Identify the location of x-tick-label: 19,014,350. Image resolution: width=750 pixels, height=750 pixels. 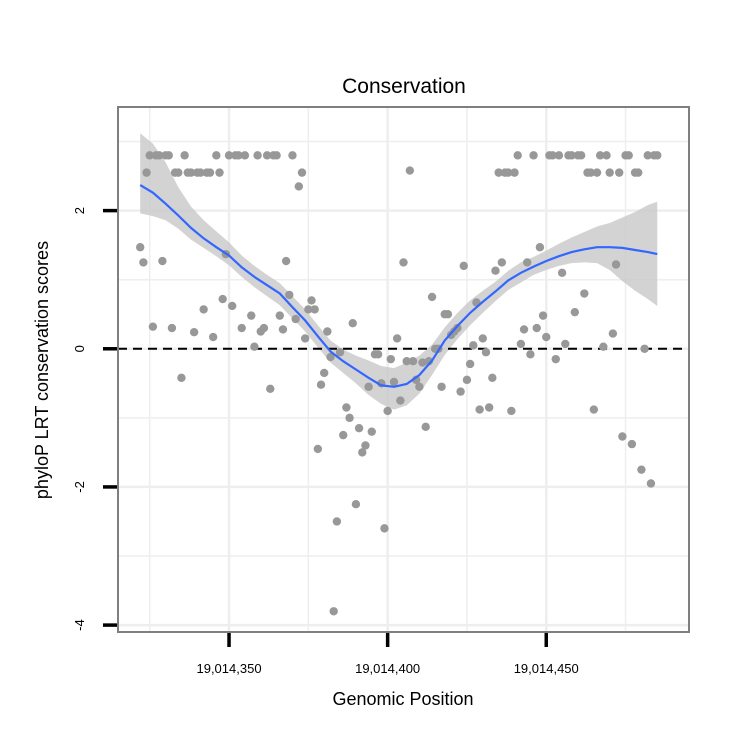
(228, 668).